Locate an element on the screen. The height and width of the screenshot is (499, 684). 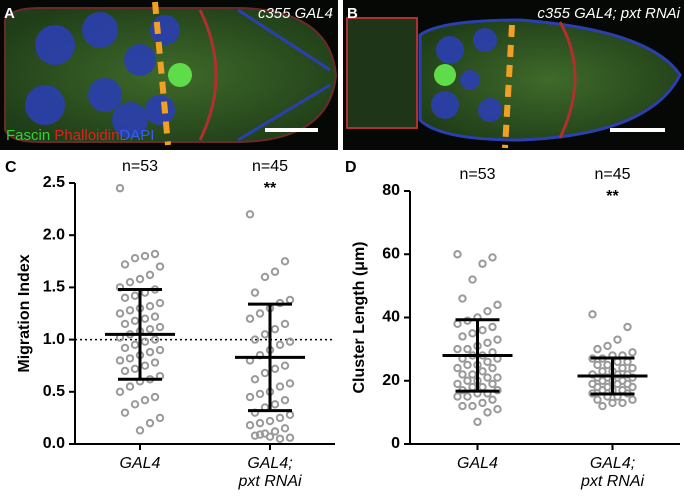
y-axis-label: Cluster Length (μm) is located at coordinates (359, 317).